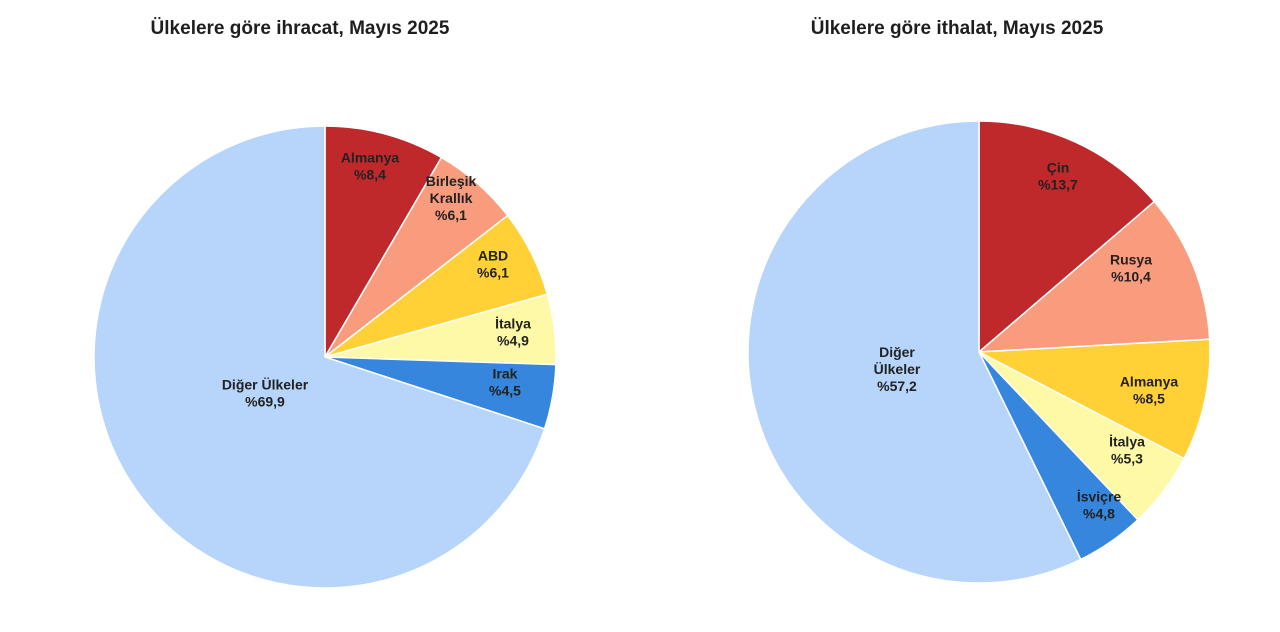  Describe the element at coordinates (1058, 176) in the screenshot. I see `import-label-cin: Çin %13,7` at that location.